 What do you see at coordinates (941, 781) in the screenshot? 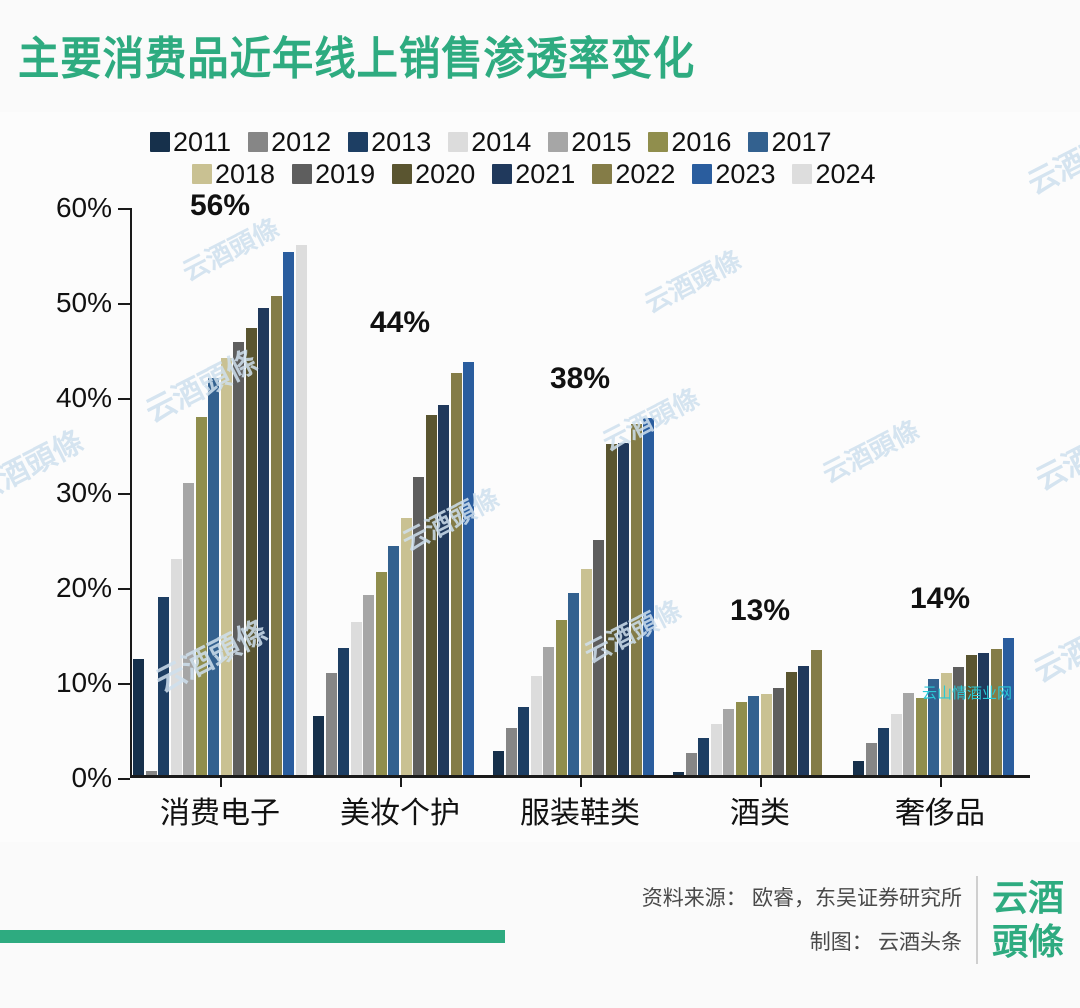
I see `x-axis-tick` at bounding box center [941, 781].